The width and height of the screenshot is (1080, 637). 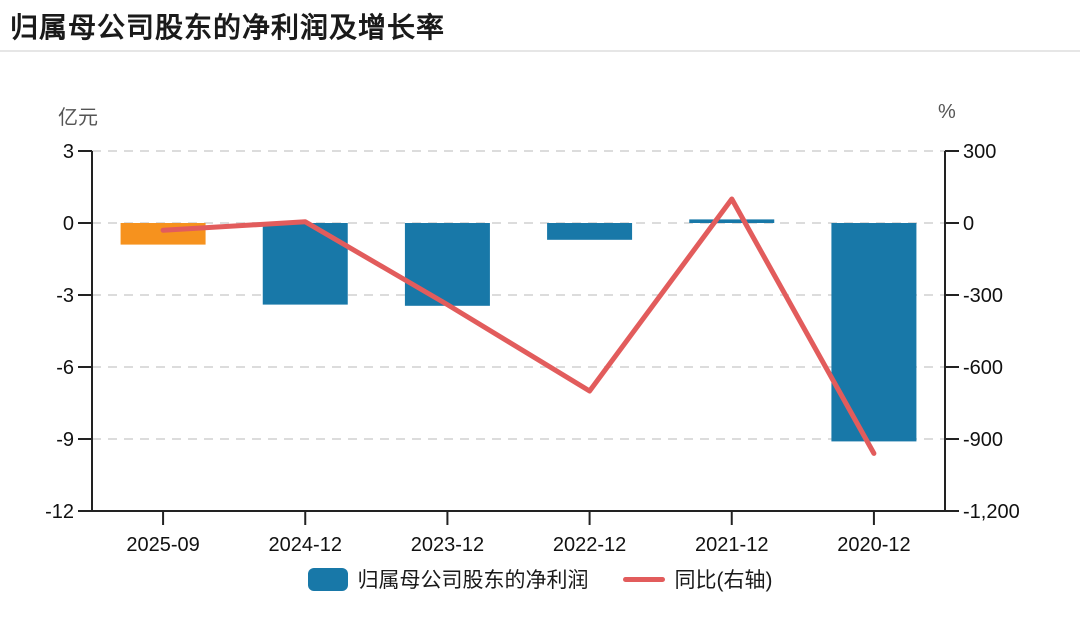 I want to click on left-tick-label: 0, so click(x=68, y=224).